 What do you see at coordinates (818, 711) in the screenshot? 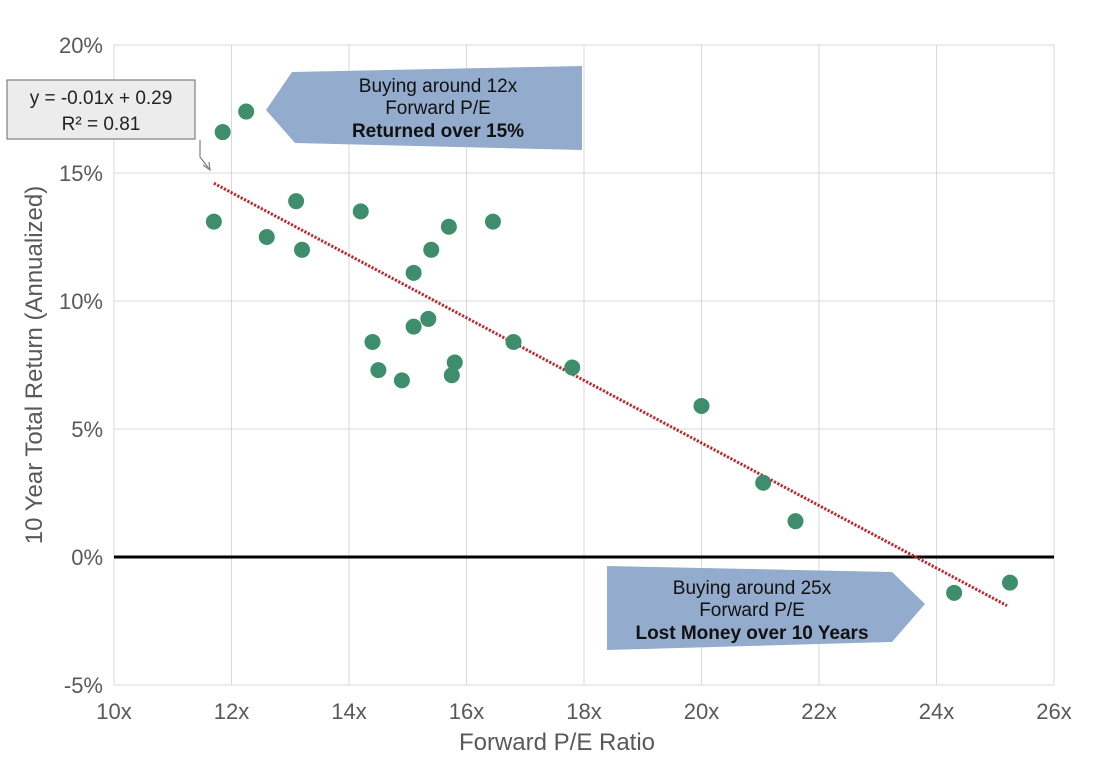
I see `x-tick-label: 22x` at bounding box center [818, 711].